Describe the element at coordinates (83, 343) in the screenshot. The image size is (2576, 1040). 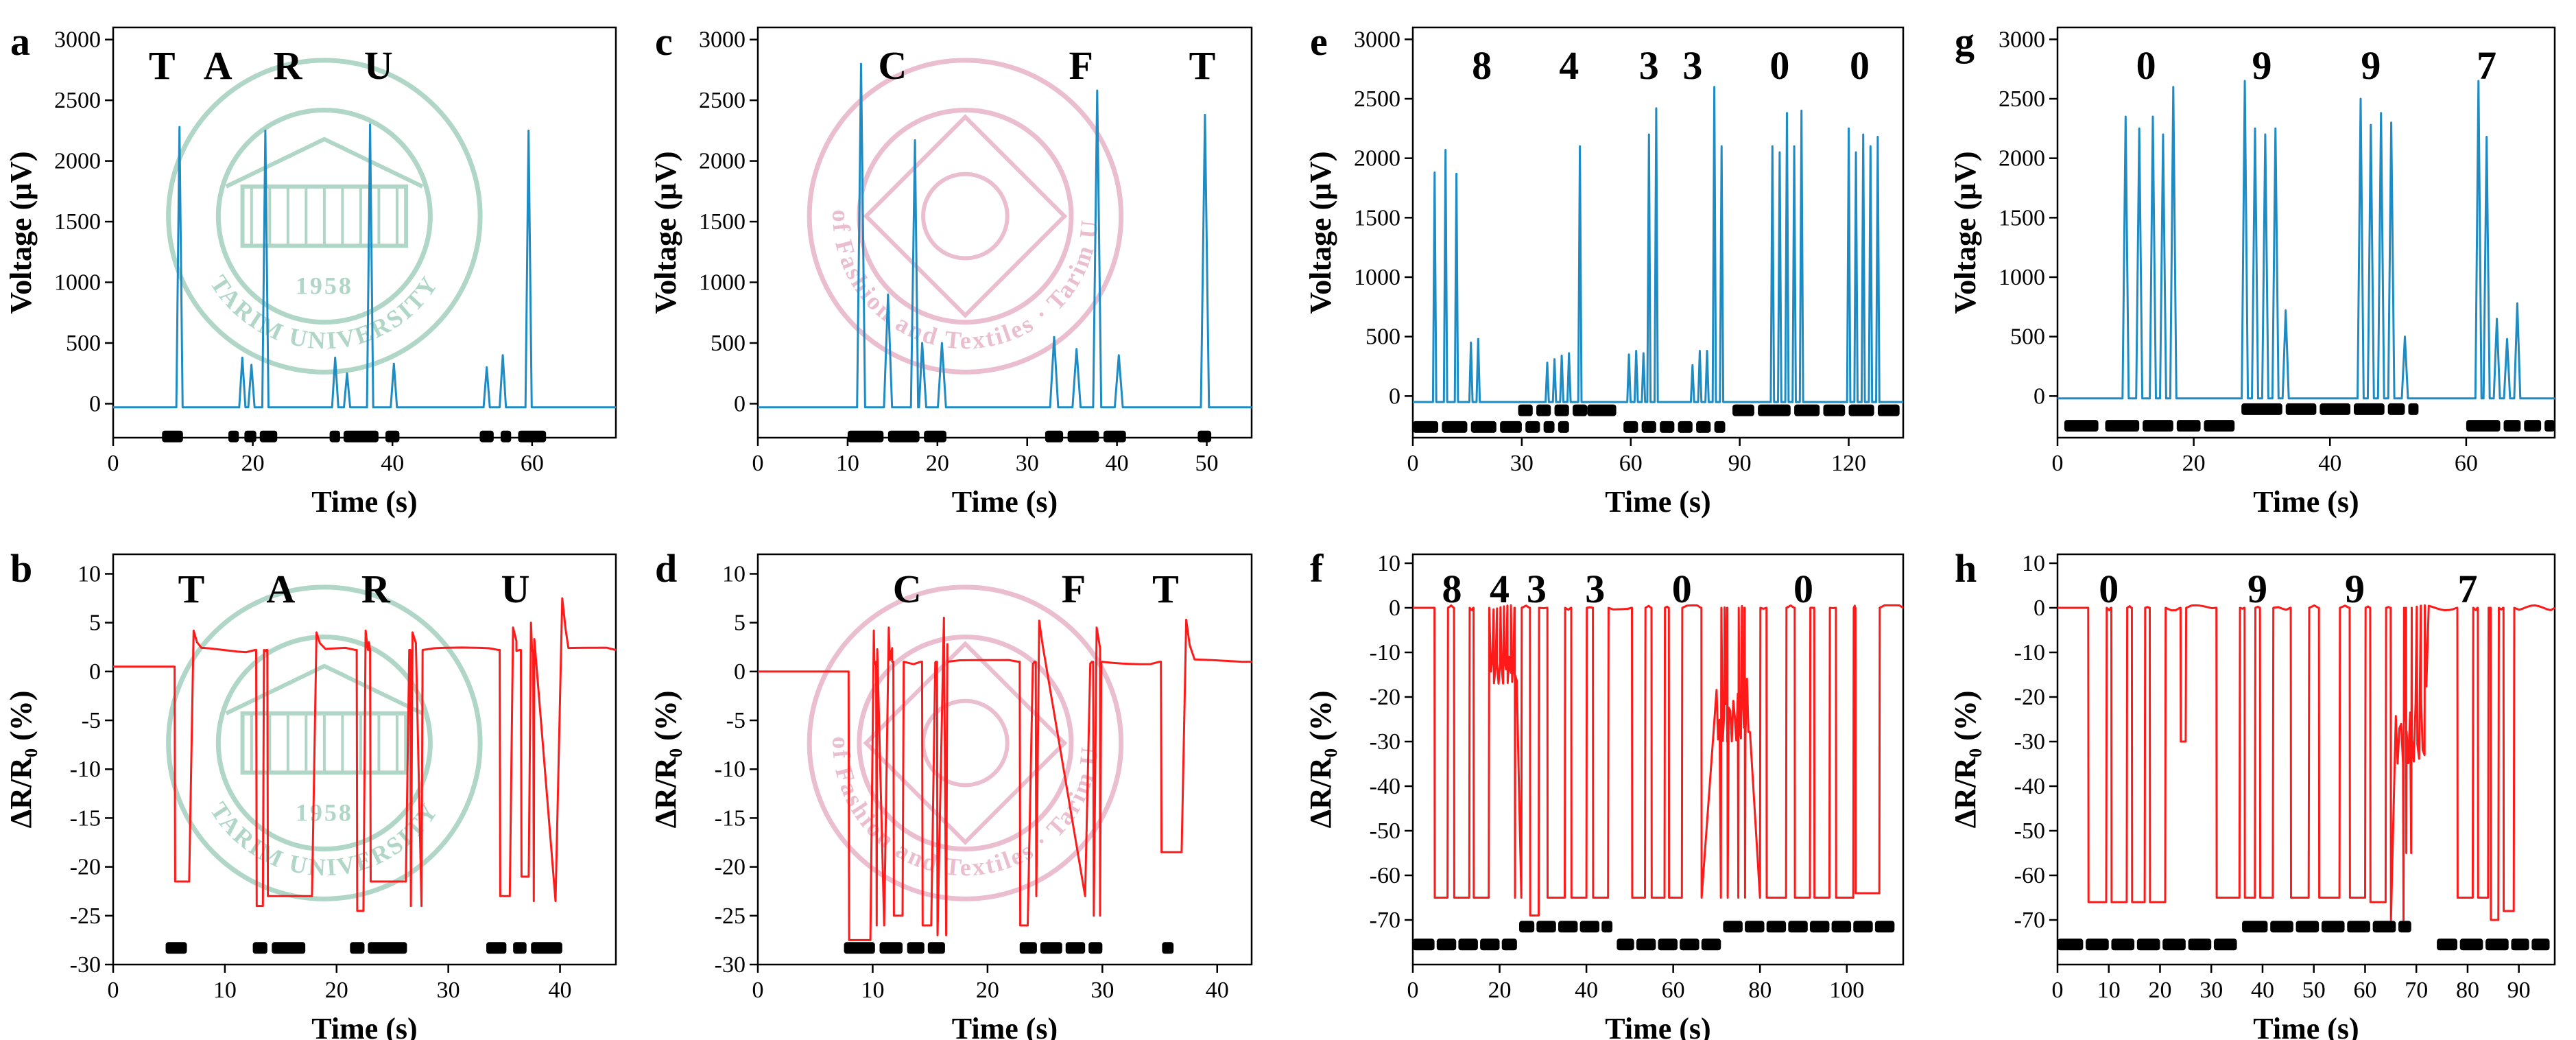
I see `y-tick-label: 500` at that location.